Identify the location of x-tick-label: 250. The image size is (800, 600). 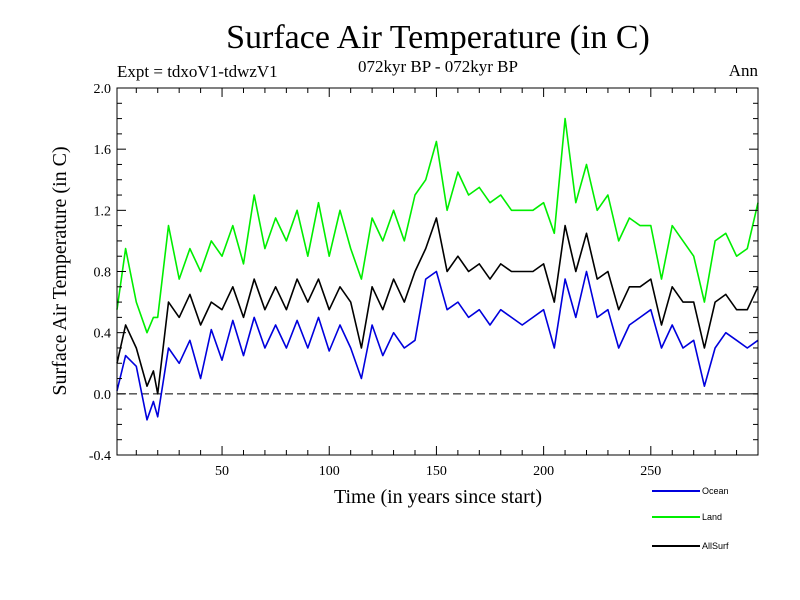
(650, 471).